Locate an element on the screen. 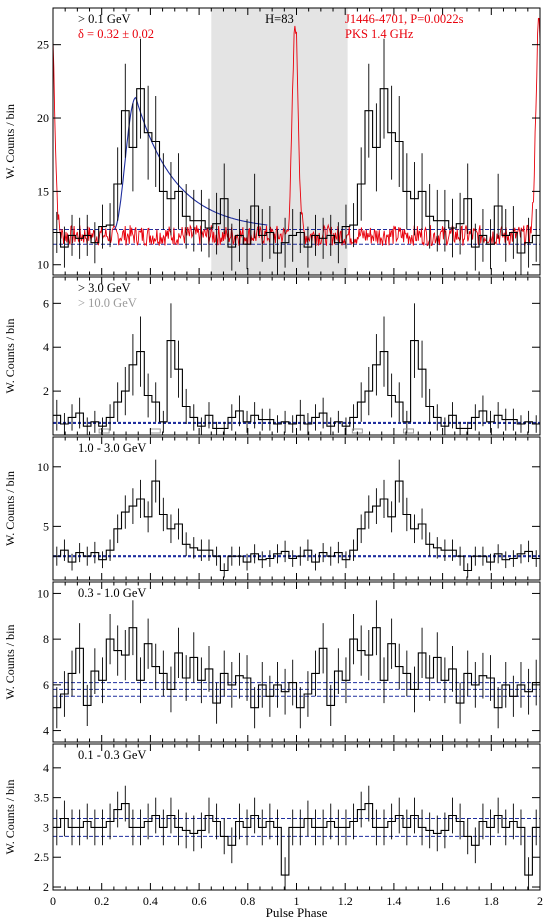 The image size is (546, 922). energy-band-label: δ = 0.32 ± 0.02 is located at coordinates (116, 34).